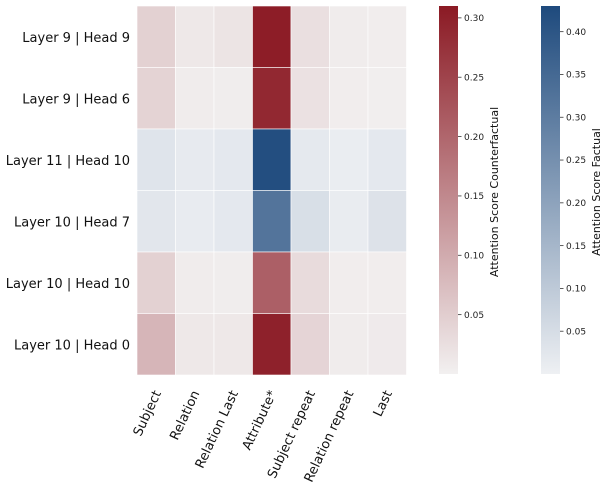 Image resolution: width=605 pixels, height=491 pixels. I want to click on colorbar-label: Attention Score Counterfactual, so click(494, 192).